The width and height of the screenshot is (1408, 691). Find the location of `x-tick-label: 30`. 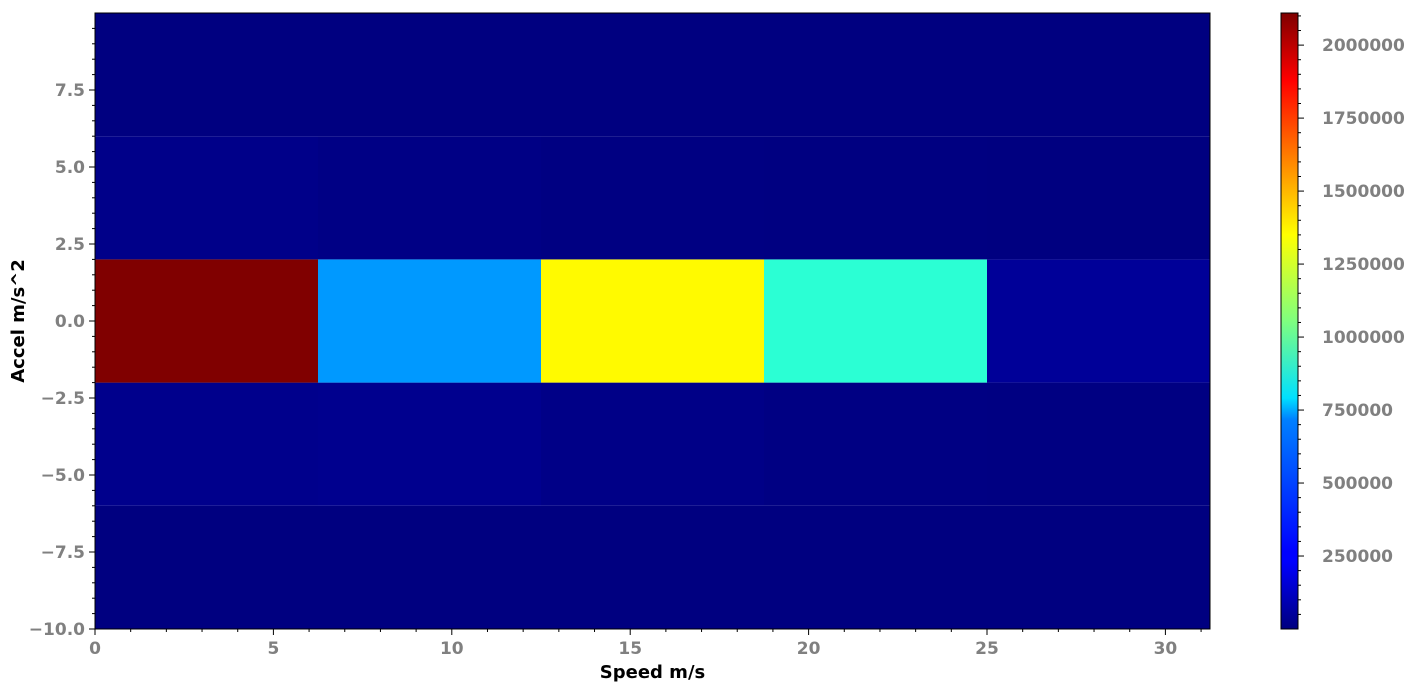

x-tick-label: 30 is located at coordinates (1166, 649).